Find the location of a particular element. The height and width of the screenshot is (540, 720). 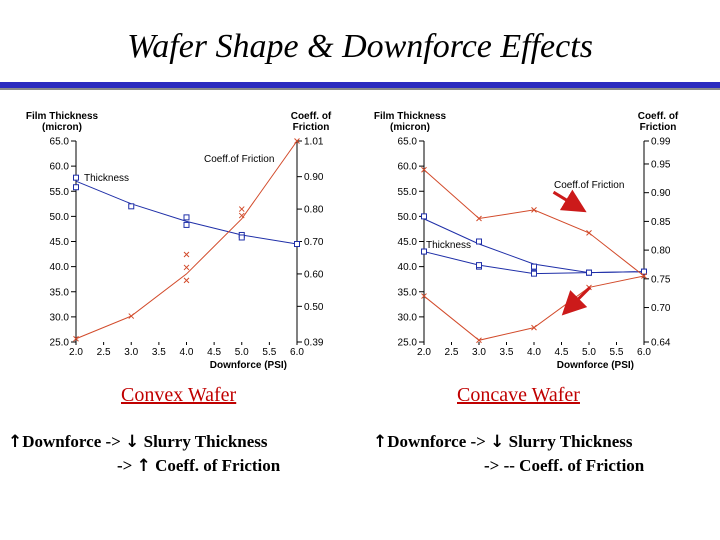

y2-tick-label: 0.75 is located at coordinates (661, 279).